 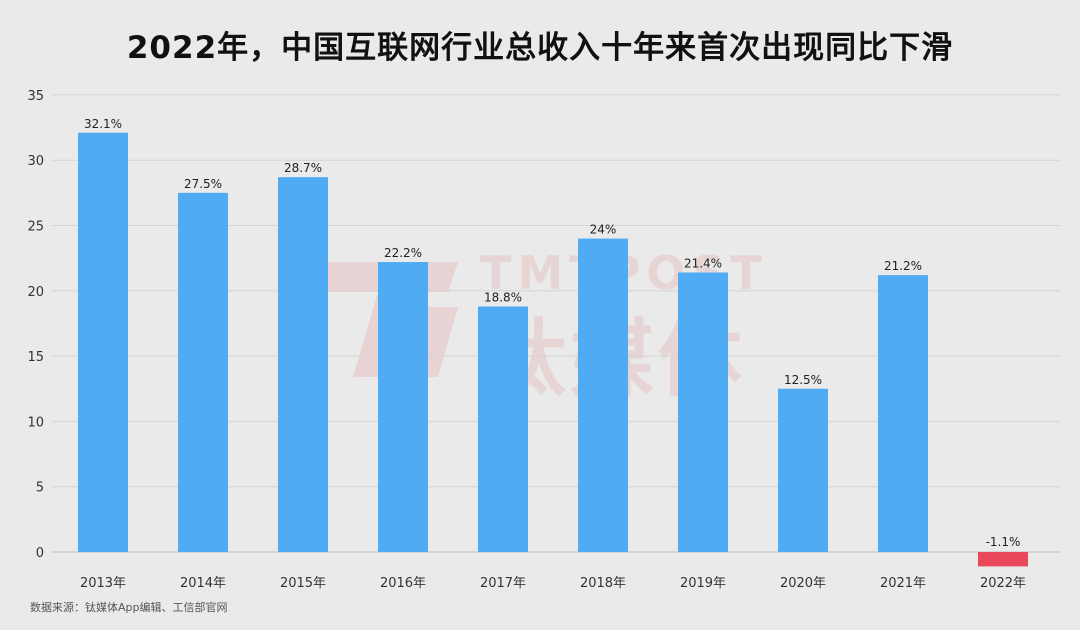 What do you see at coordinates (203, 184) in the screenshot?
I see `data-label: 27.5%` at bounding box center [203, 184].